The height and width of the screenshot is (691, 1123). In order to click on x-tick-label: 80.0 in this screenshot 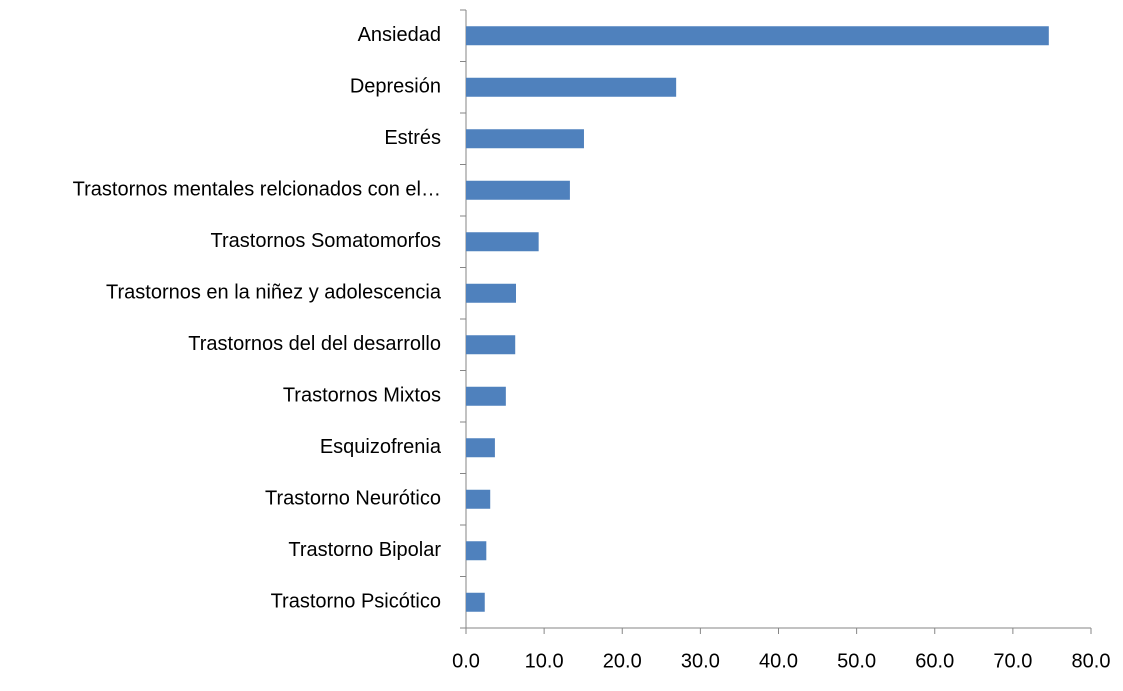, I will do `click(1091, 661)`.